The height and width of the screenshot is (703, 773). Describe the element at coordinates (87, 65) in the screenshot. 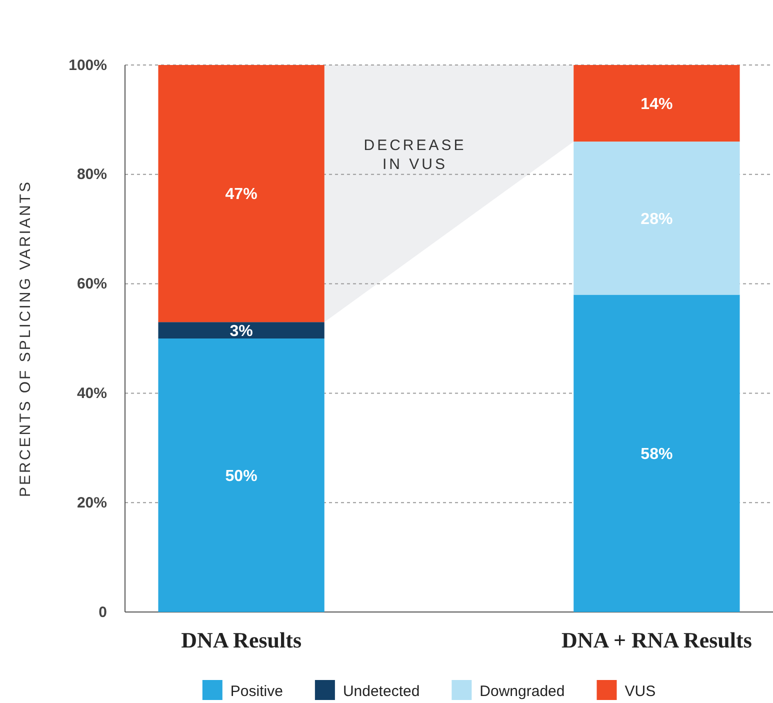

I see `y-tick-label: 100%` at that location.